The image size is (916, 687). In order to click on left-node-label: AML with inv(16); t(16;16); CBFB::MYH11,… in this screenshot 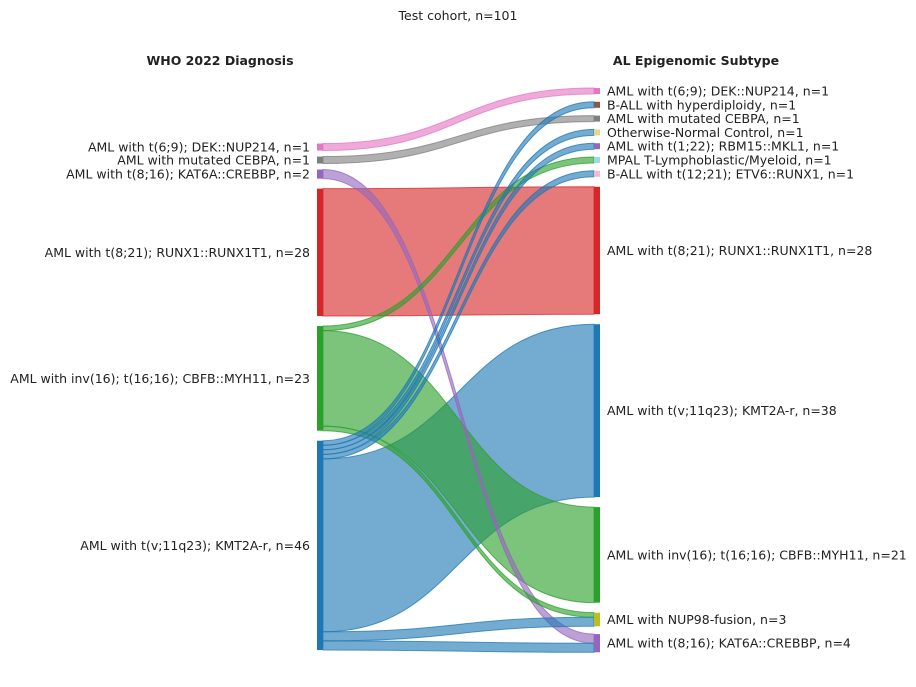, I will do `click(160, 378)`.